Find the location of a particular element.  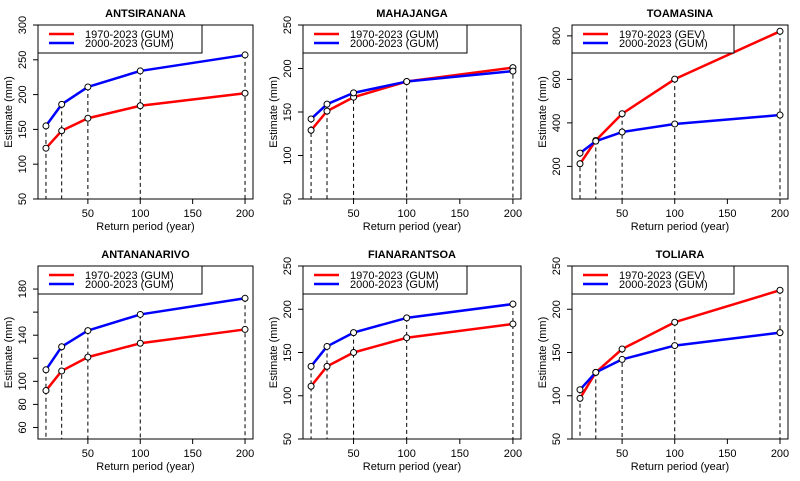

x-tick-label: 50 is located at coordinates (353, 454).